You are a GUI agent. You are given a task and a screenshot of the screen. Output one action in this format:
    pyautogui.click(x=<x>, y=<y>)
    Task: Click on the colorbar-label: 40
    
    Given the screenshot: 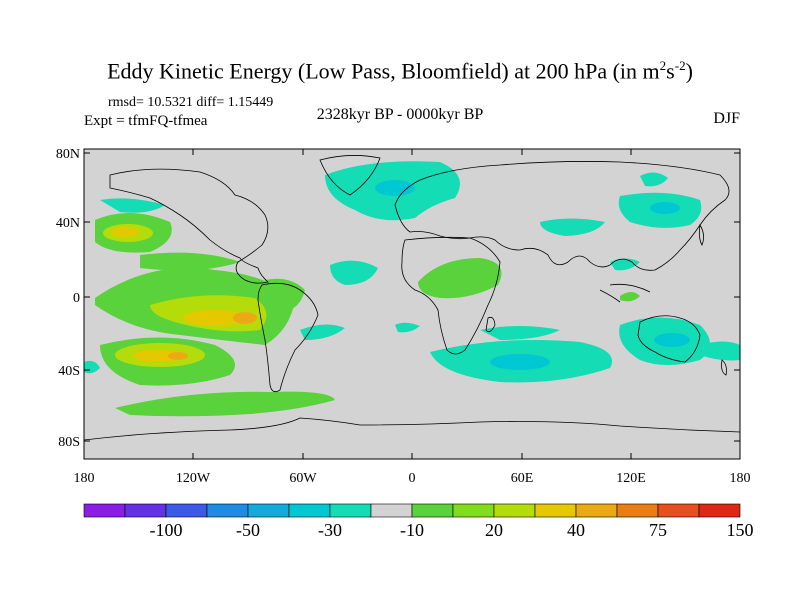 What is the action you would take?
    pyautogui.click(x=576, y=530)
    